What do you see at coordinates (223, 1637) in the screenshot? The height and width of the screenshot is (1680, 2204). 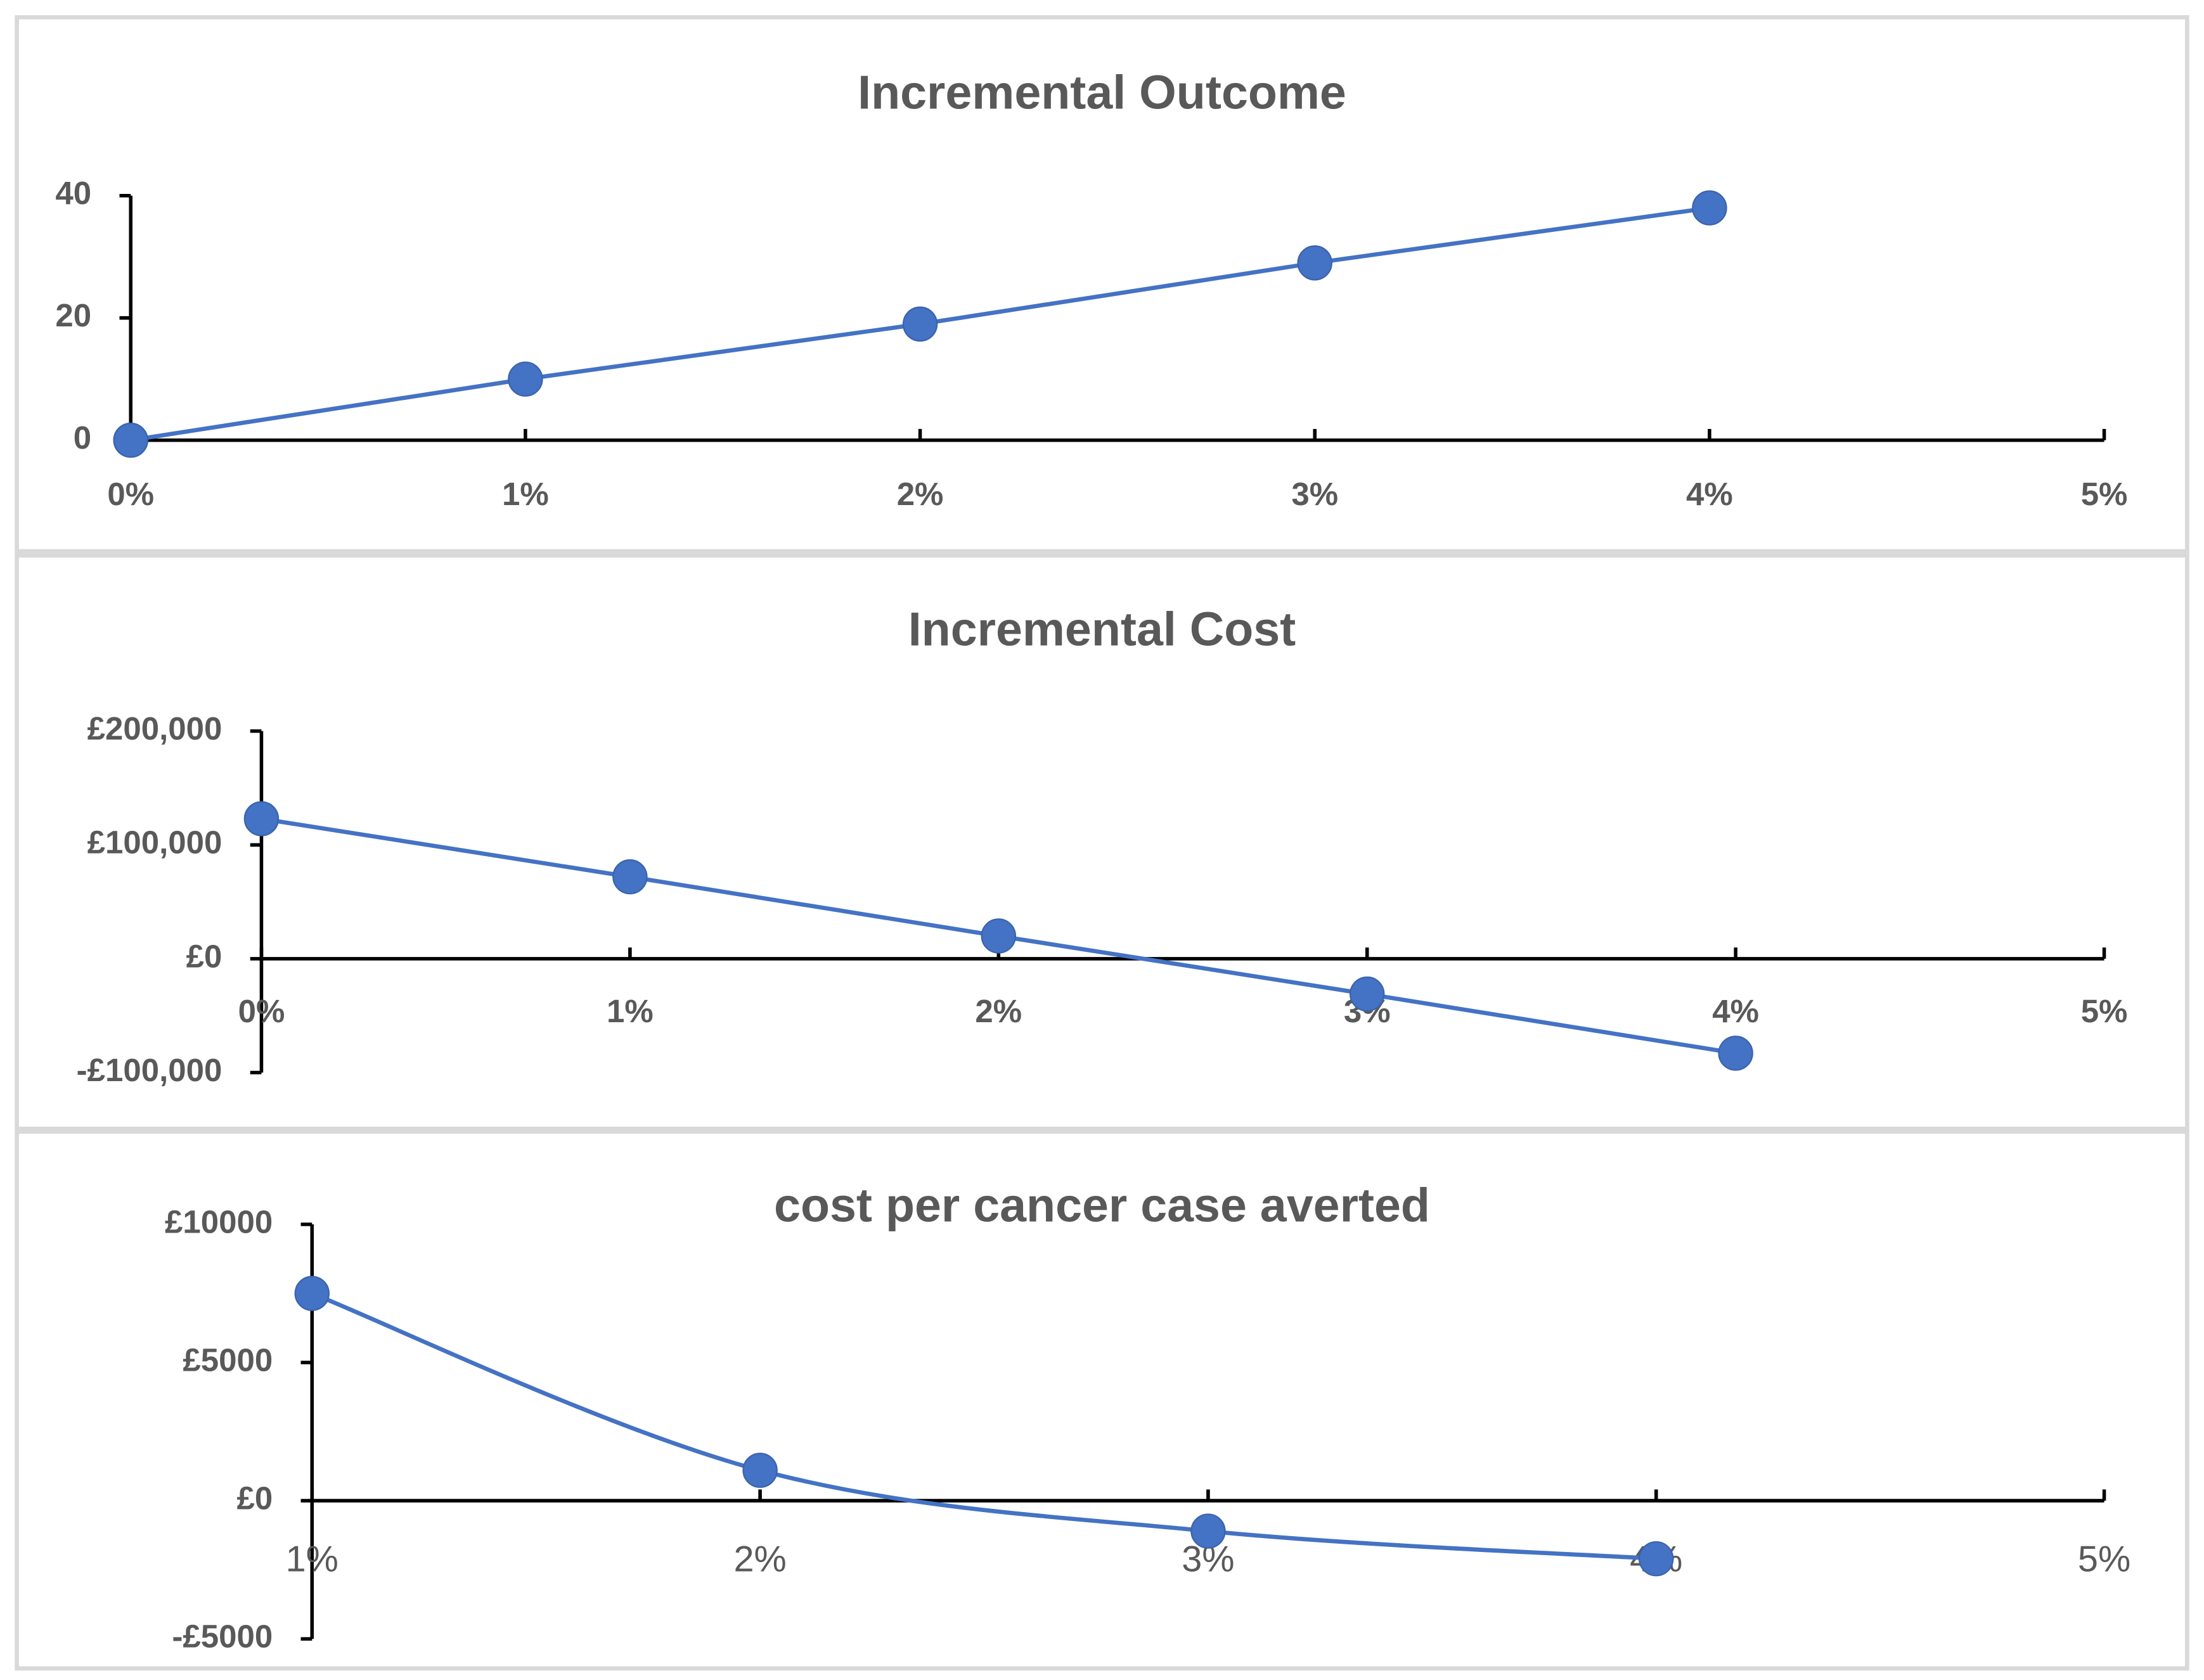 I see `y-tick-label: -£5000` at bounding box center [223, 1637].